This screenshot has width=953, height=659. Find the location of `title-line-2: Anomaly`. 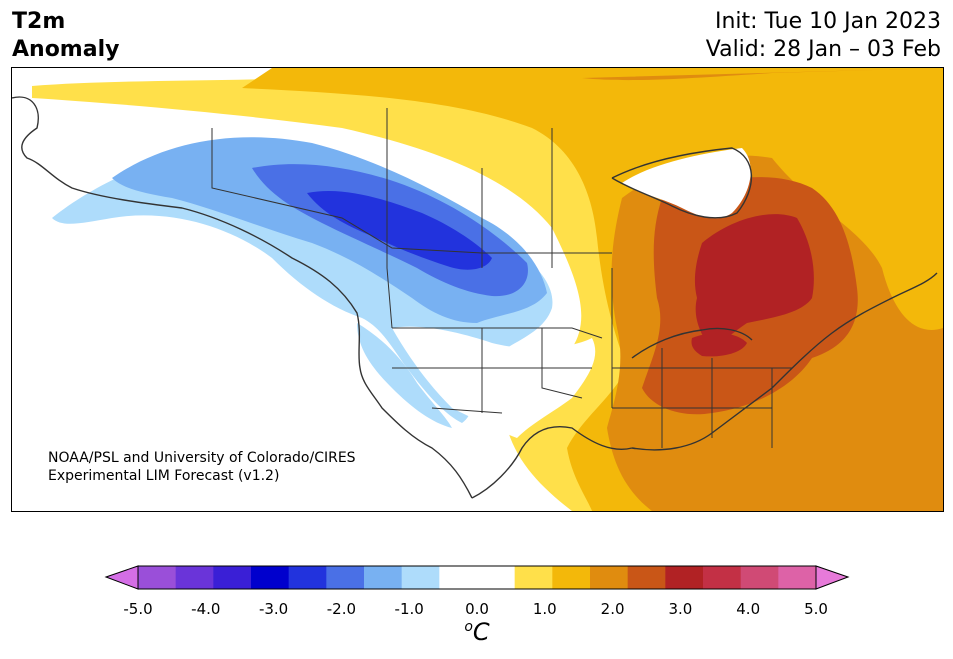

title-line-2: Anomaly is located at coordinates (66, 49).